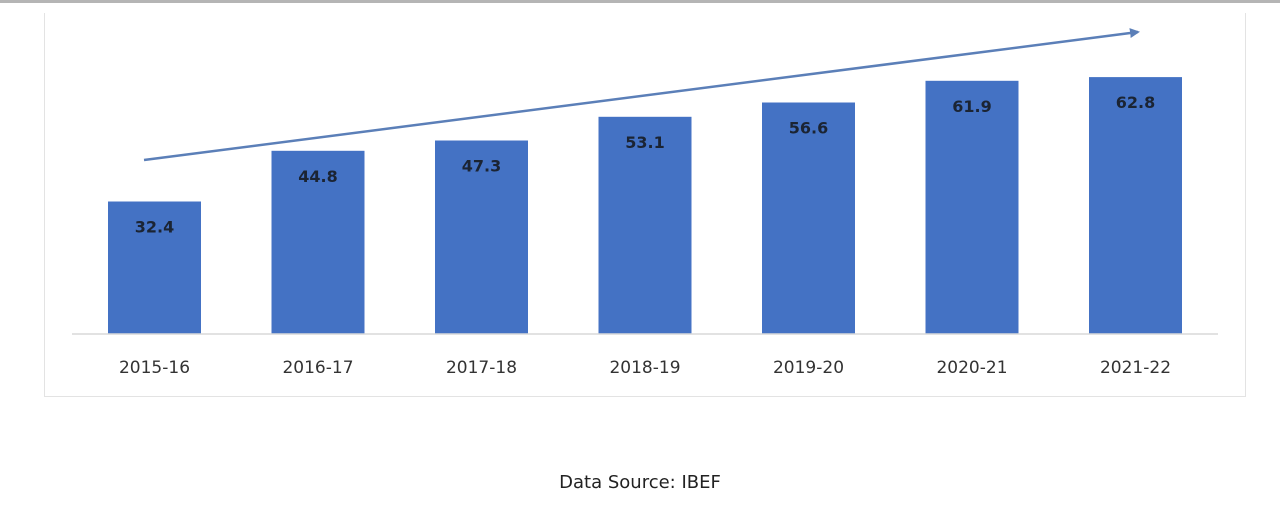 This screenshot has height=513, width=1280. I want to click on data-source-caption: Data Source: IBEF, so click(640, 482).